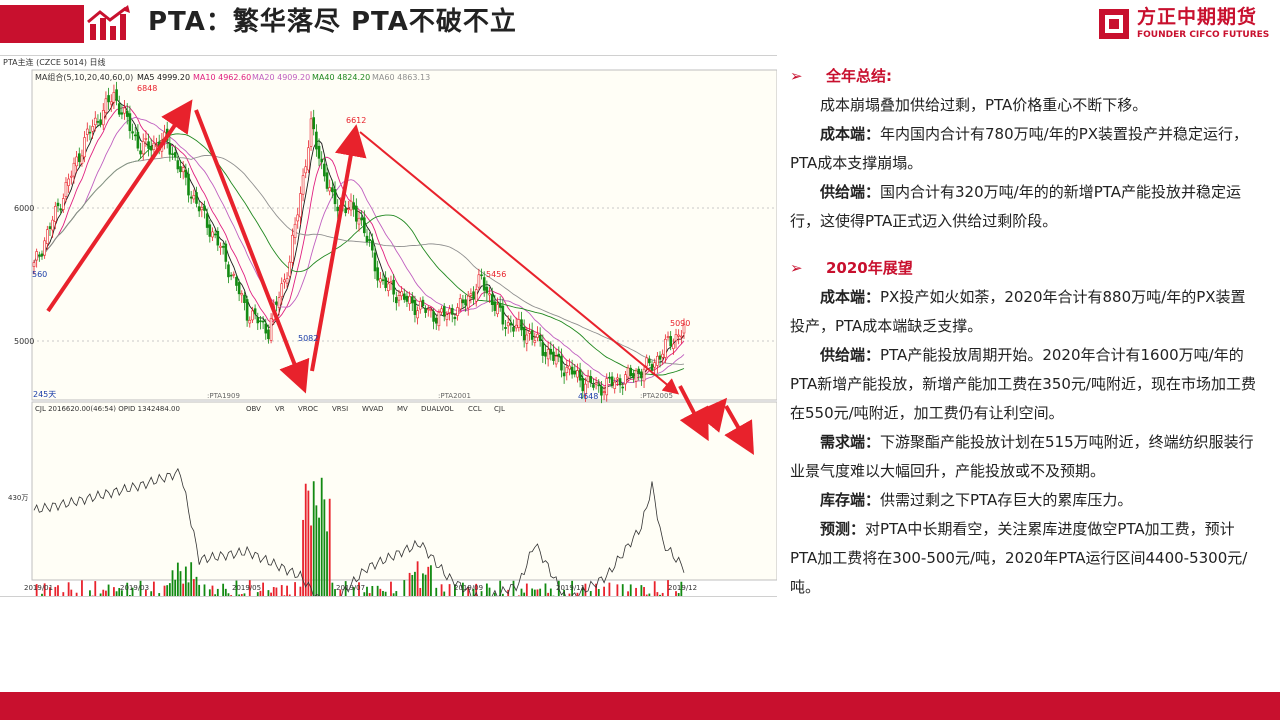 This screenshot has width=1280, height=720. What do you see at coordinates (1025, 76) in the screenshot?
I see `section-summary-title: ➢ 全年总结:` at bounding box center [1025, 76].